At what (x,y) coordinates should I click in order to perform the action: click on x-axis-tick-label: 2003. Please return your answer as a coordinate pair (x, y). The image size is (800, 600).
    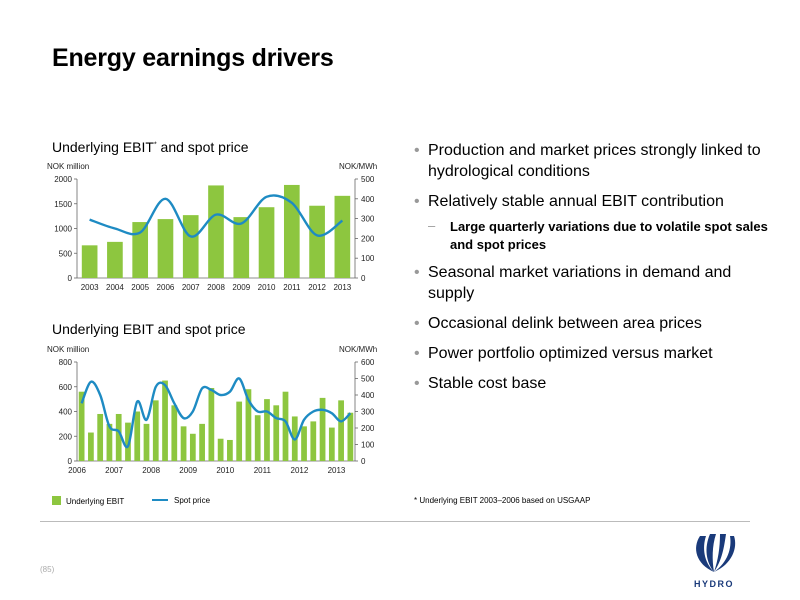
    Looking at the image, I should click on (90, 287).